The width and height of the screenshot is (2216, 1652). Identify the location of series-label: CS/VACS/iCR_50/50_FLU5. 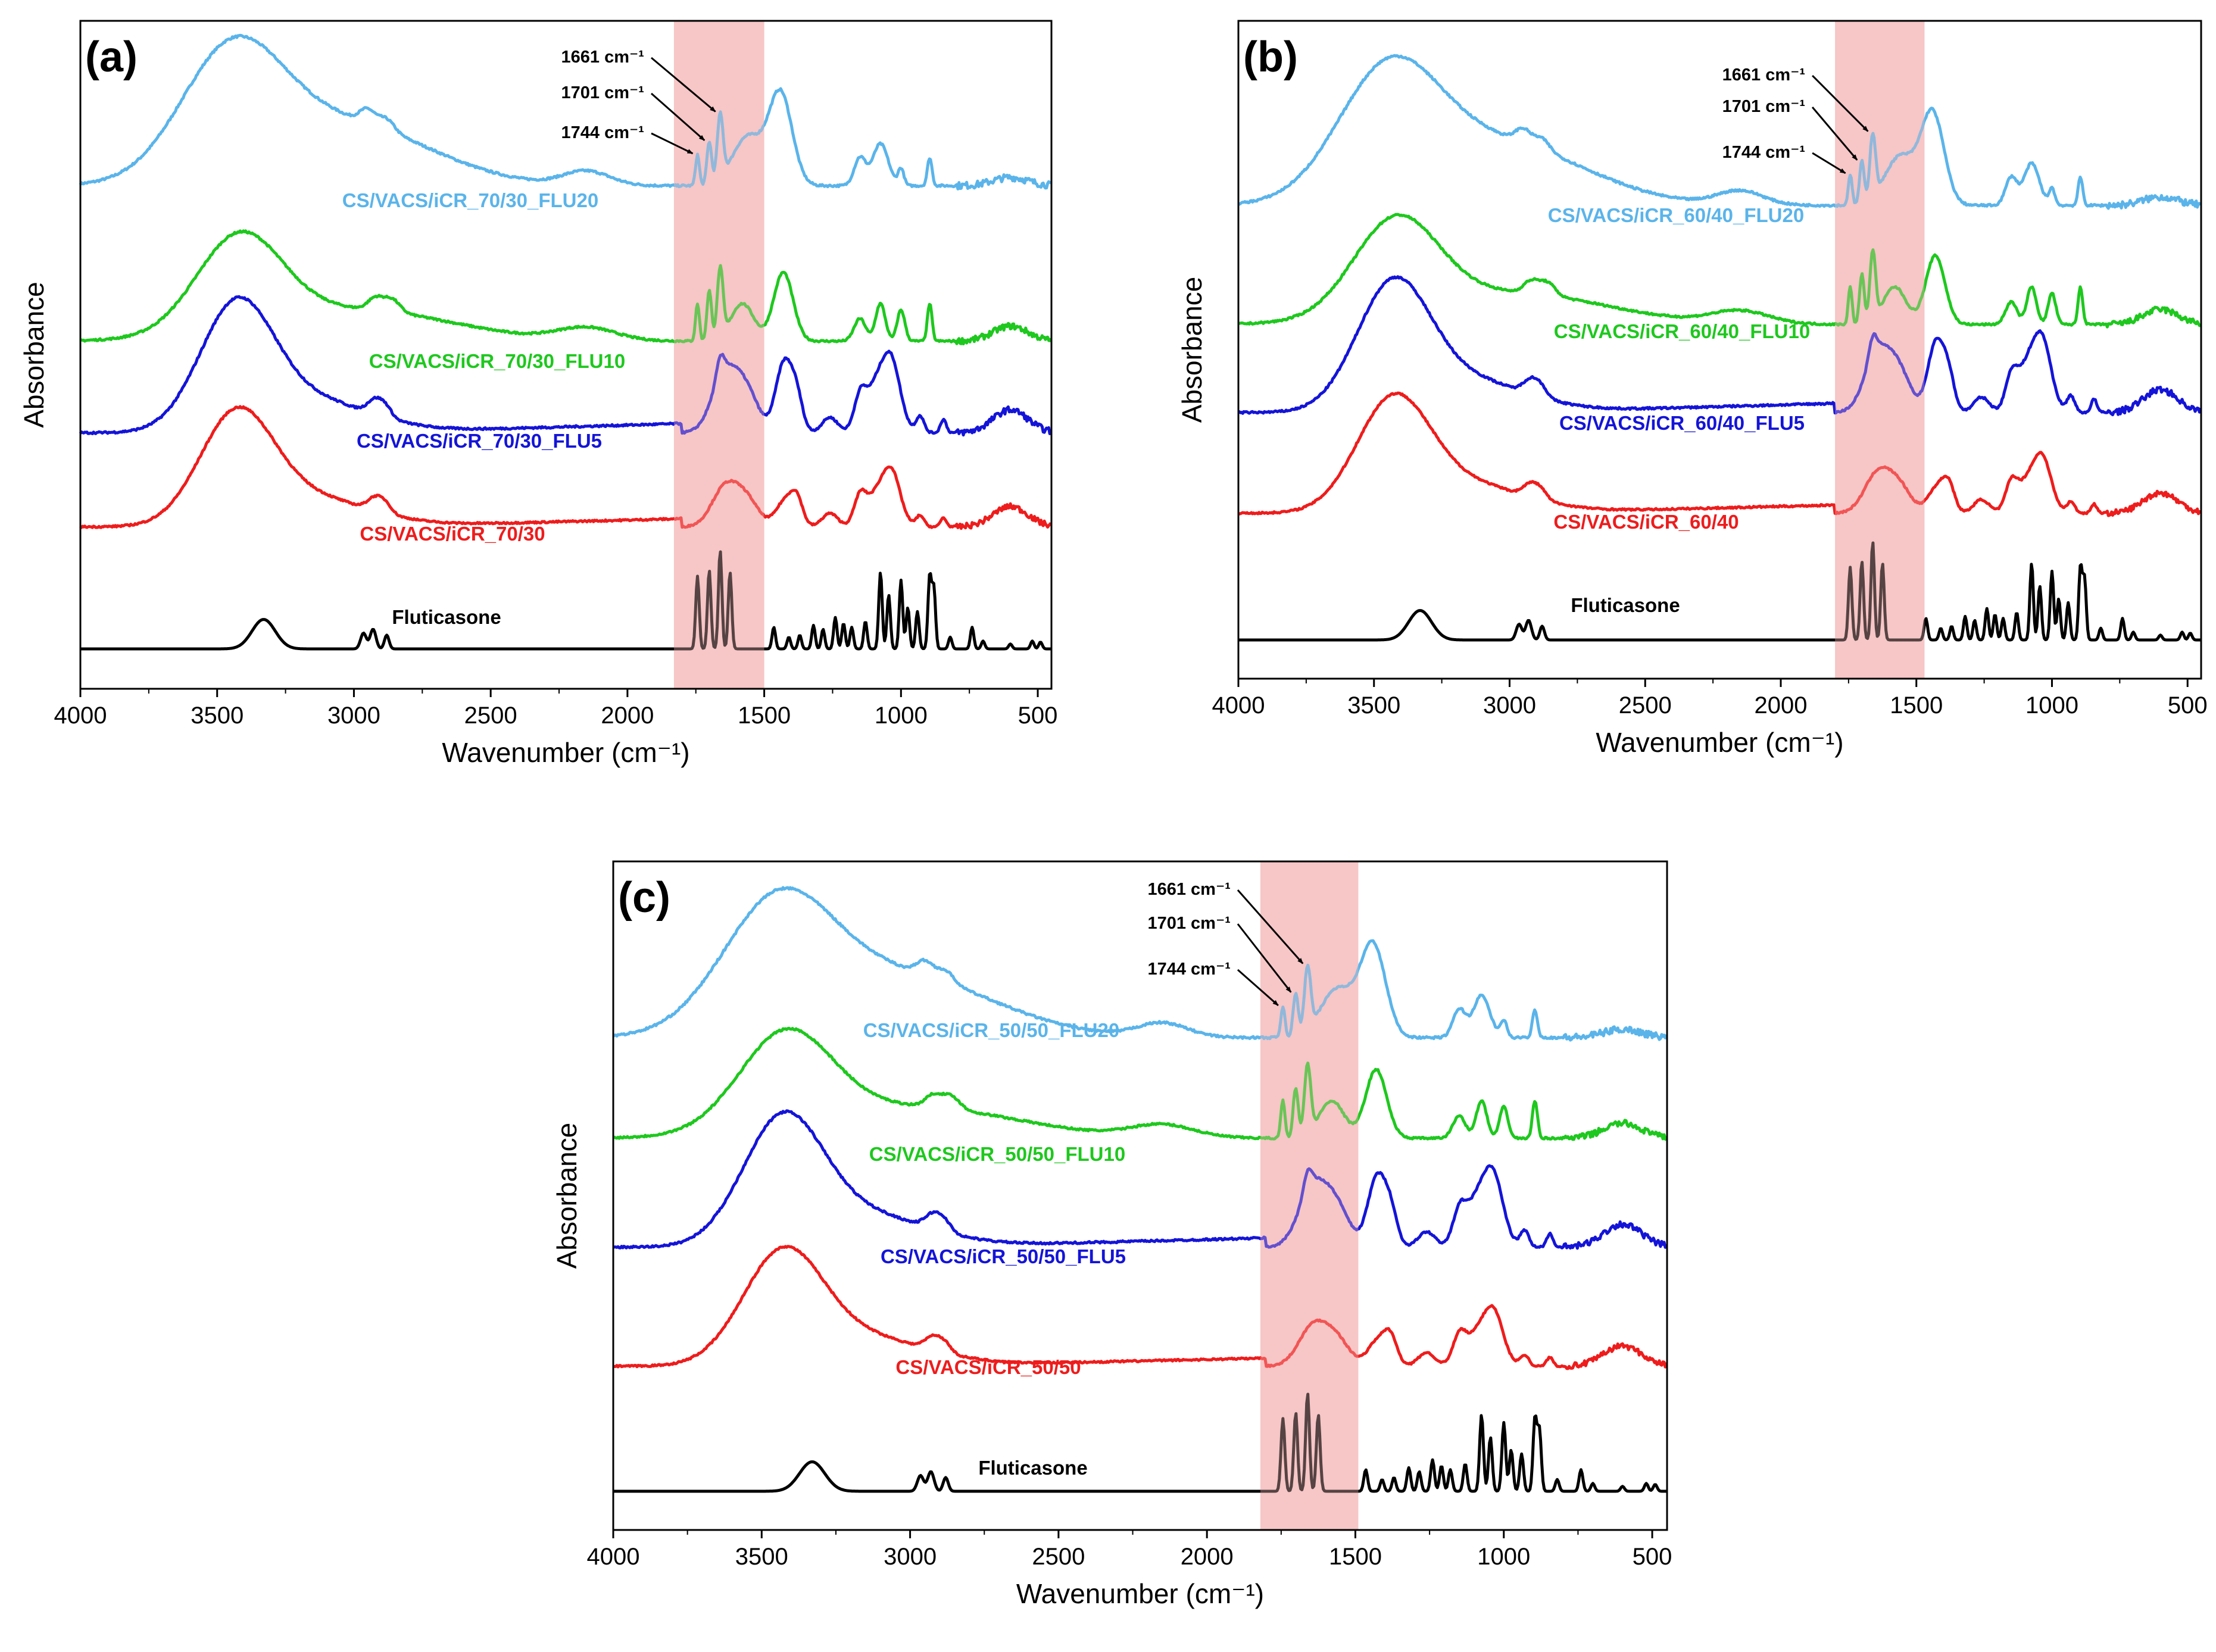
(1003, 1256).